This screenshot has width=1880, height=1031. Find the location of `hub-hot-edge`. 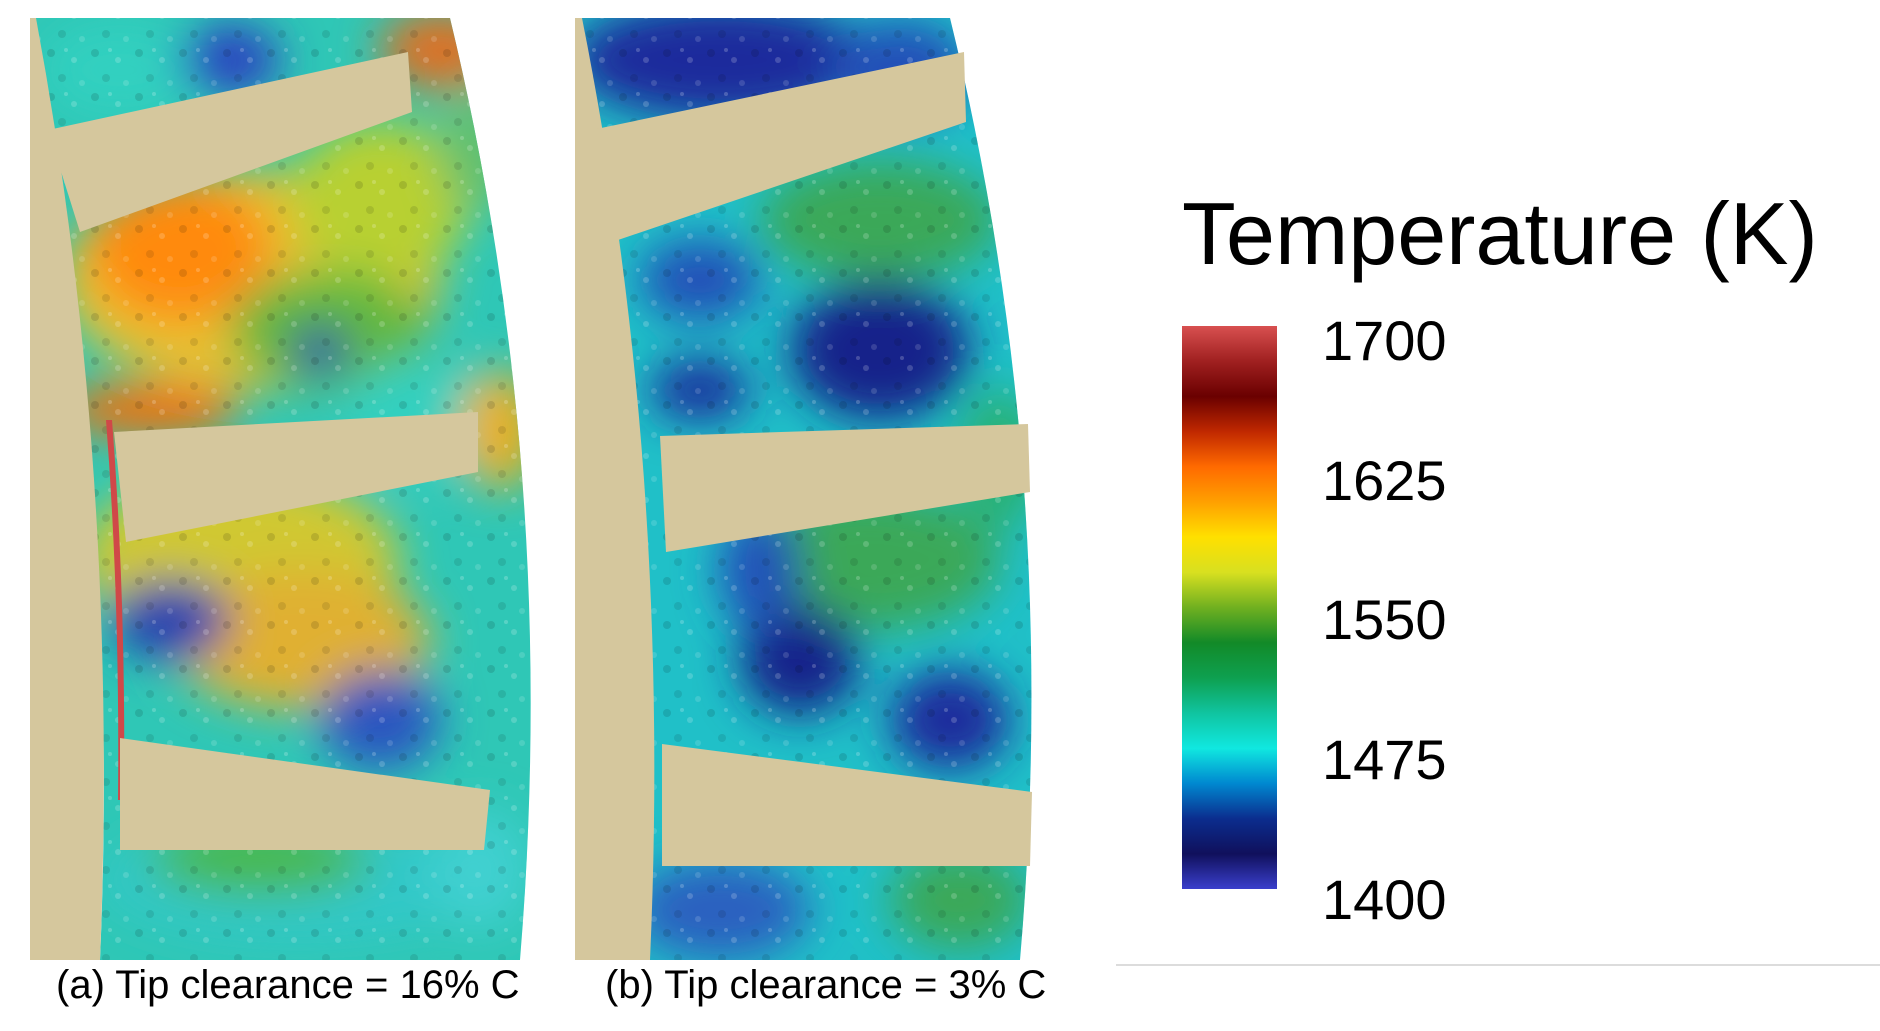

hub-hot-edge is located at coordinates (115, 610).